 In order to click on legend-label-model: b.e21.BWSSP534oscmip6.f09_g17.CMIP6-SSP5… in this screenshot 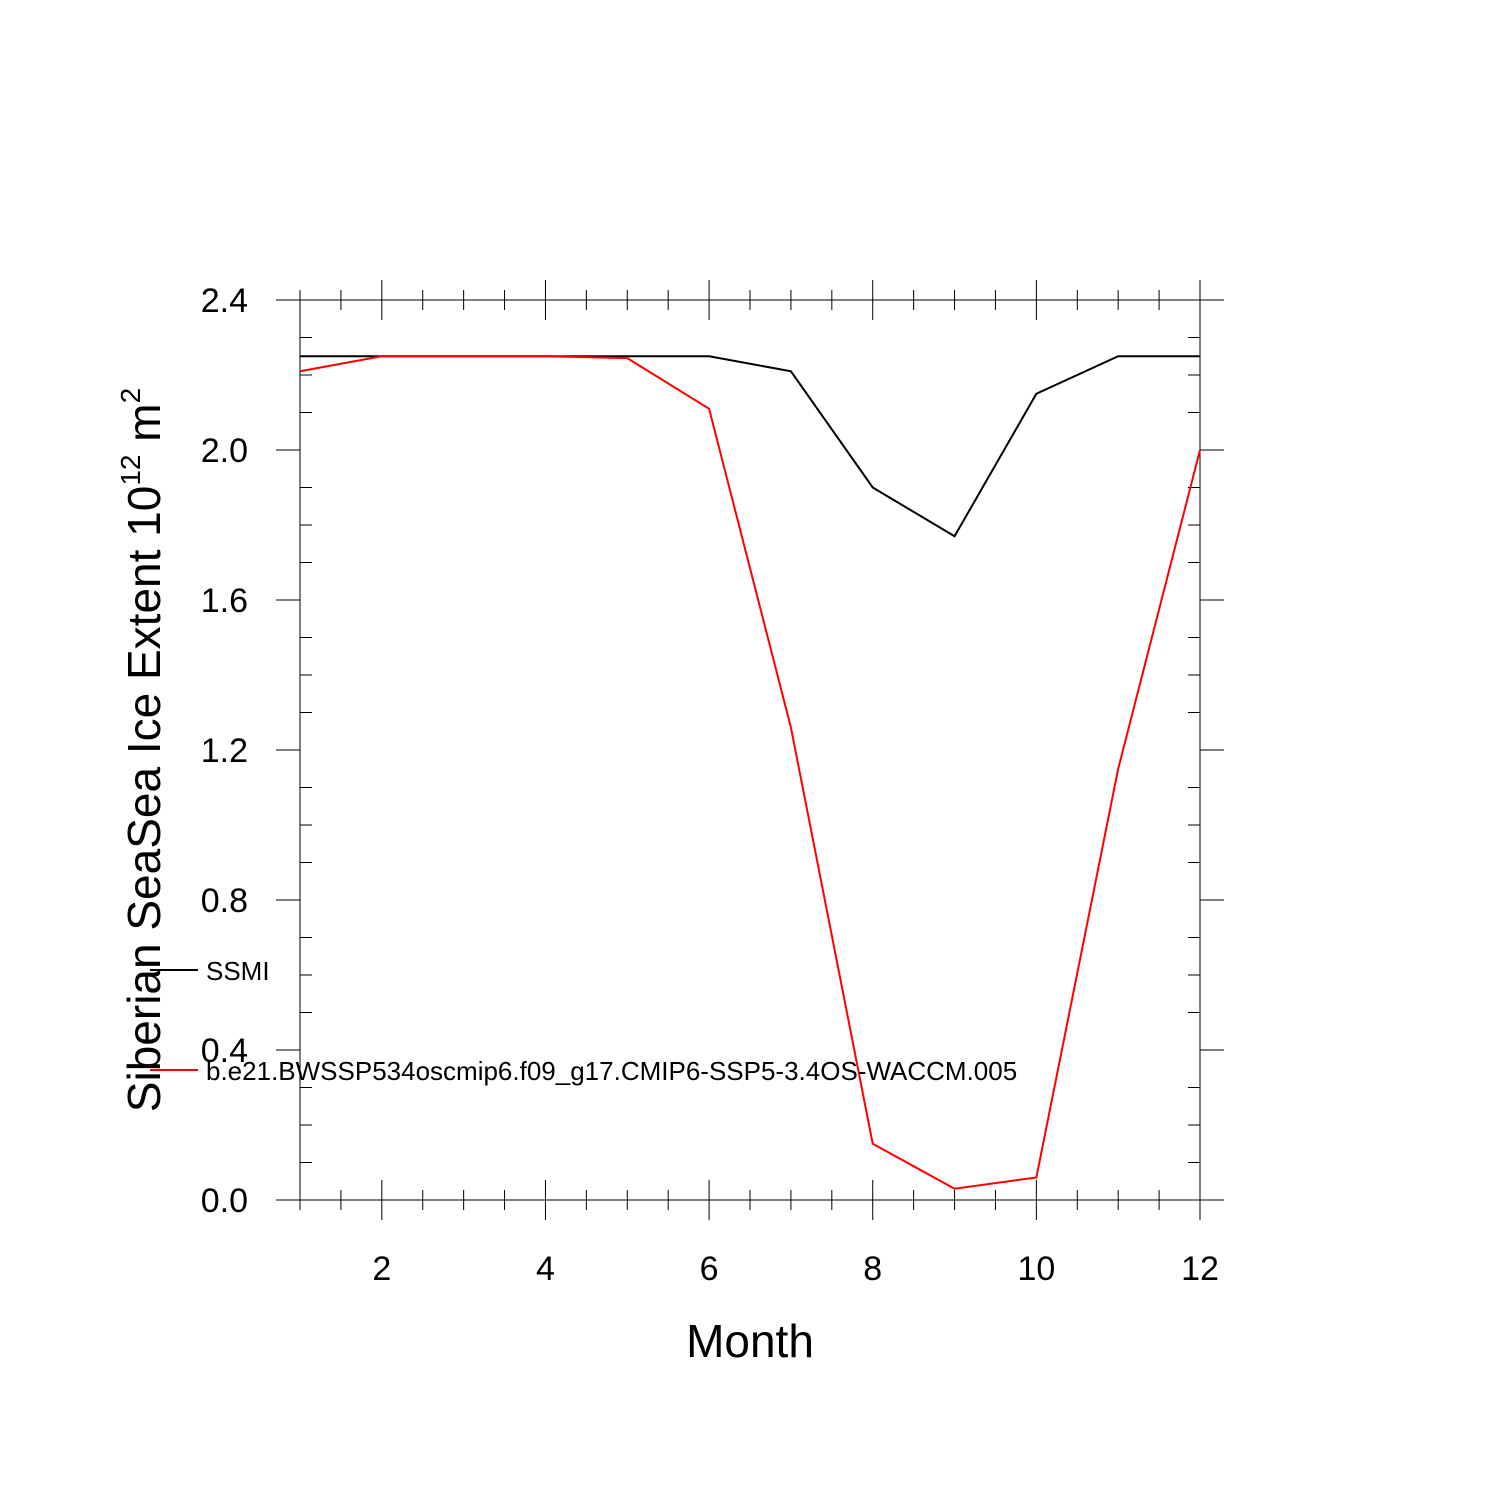, I will do `click(611, 1071)`.